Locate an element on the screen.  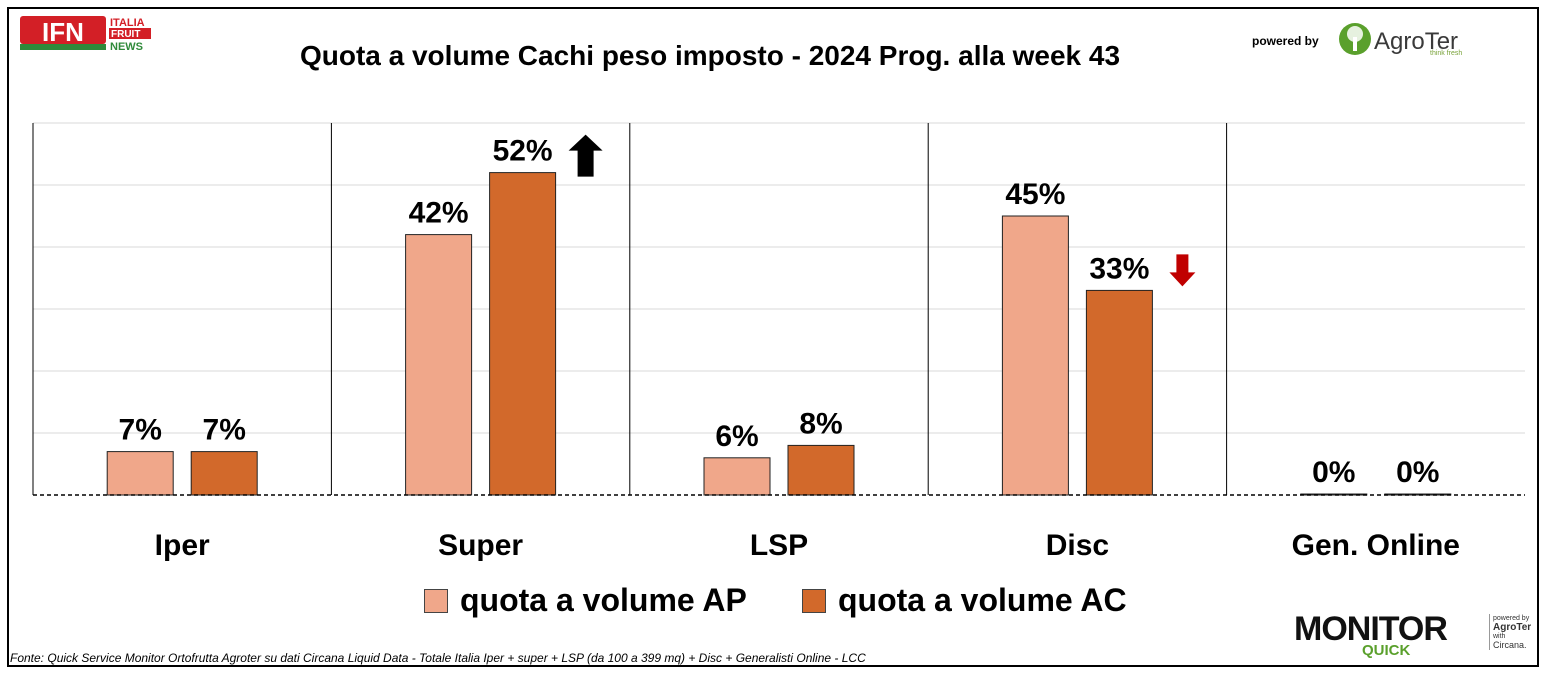
monitor-side-line-2: AgroTer is located at coordinates (1512, 627).